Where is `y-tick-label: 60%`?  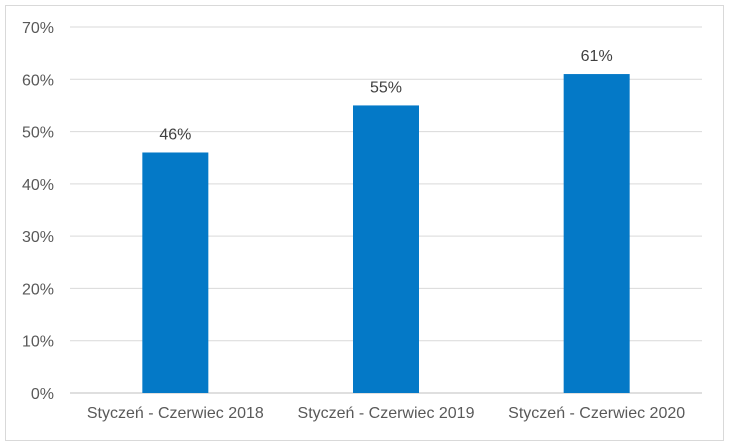 y-tick-label: 60% is located at coordinates (38, 80).